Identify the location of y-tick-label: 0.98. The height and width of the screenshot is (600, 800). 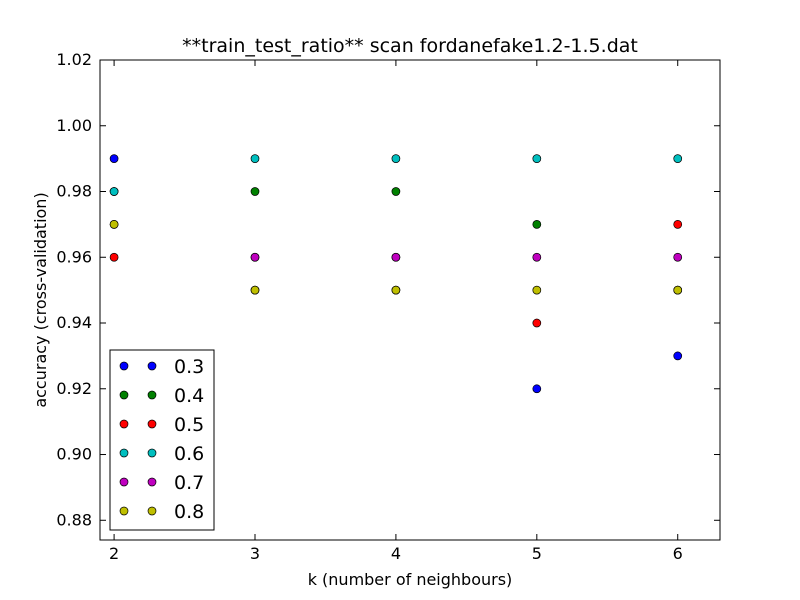
(74, 191).